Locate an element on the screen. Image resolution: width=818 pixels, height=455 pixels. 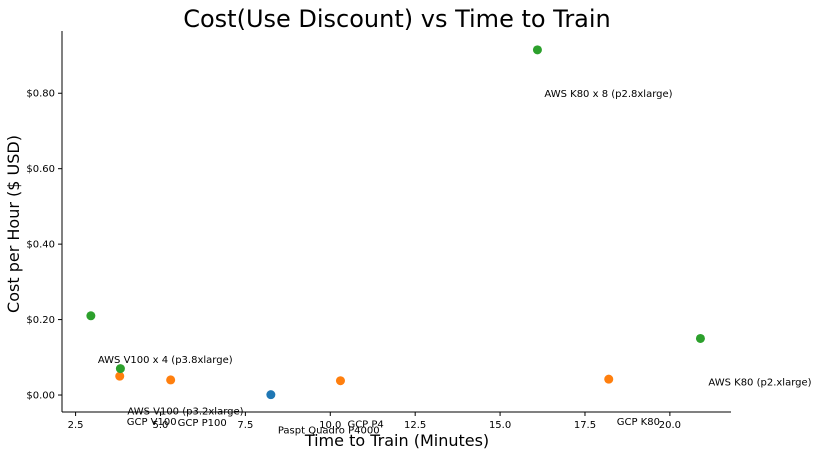
y-ticks: $0.00 $0.20 $0.40 $0.60 $0.80 is located at coordinates (44, 245).